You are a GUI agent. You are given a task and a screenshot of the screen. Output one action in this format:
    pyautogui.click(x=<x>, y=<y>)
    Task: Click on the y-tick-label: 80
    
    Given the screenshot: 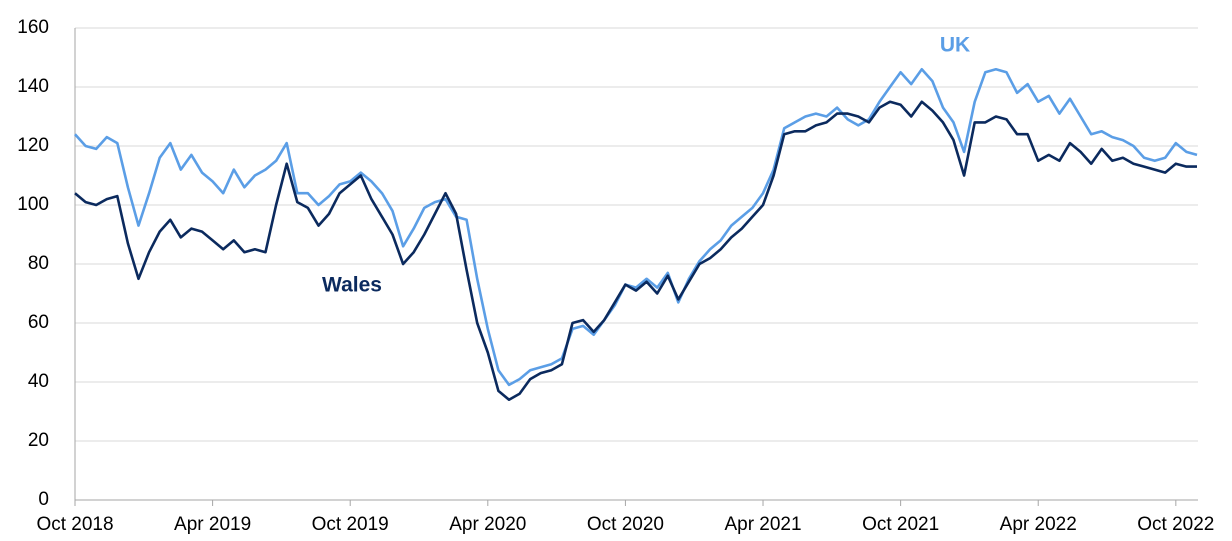 What is the action you would take?
    pyautogui.click(x=38, y=263)
    